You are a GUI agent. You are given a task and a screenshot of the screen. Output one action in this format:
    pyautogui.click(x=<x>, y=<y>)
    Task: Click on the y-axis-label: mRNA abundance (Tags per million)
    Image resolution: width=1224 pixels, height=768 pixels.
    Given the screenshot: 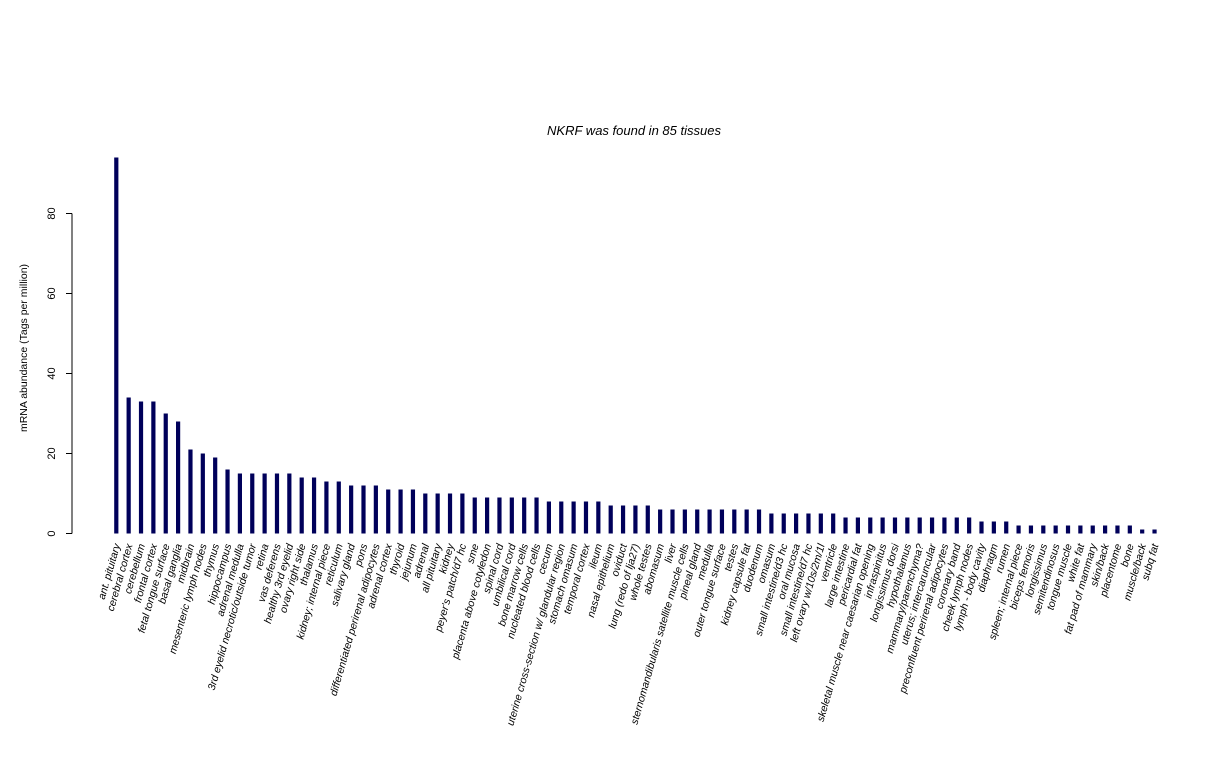 What is the action you would take?
    pyautogui.click(x=24, y=348)
    